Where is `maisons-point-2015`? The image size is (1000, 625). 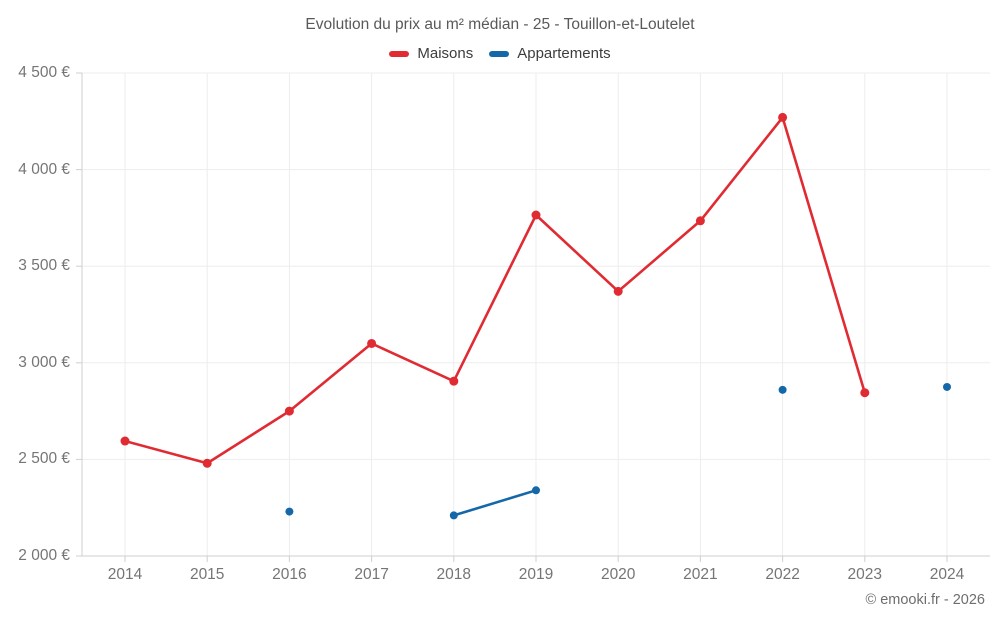 maisons-point-2015 is located at coordinates (207, 463).